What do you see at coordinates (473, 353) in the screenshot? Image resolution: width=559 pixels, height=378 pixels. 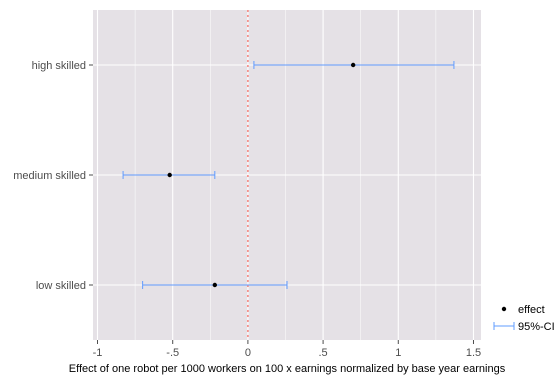 I see `x-tick-label: 1.5` at bounding box center [473, 353].